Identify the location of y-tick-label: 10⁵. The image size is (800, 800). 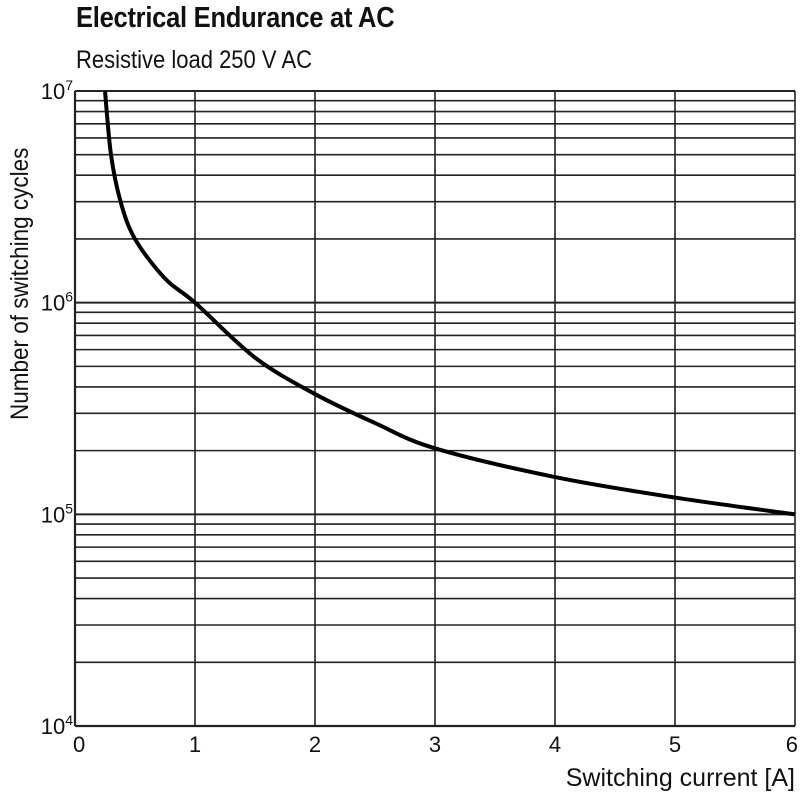
(57, 513).